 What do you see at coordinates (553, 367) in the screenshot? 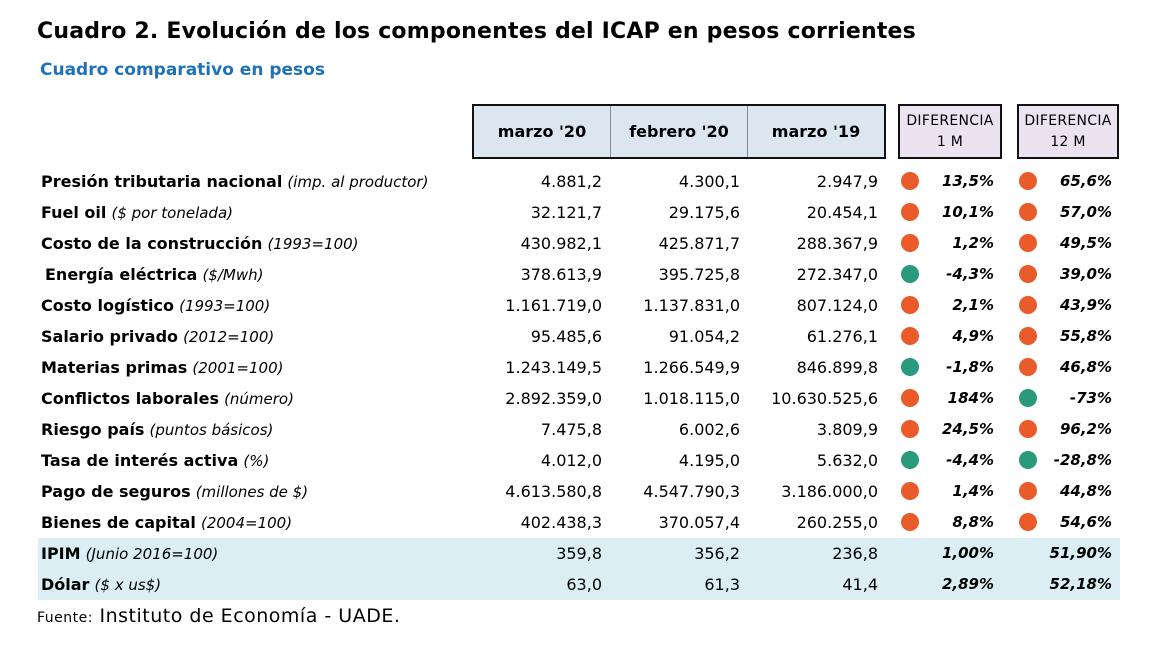
I see `value-marzo-20: 1.243.149,5` at bounding box center [553, 367].